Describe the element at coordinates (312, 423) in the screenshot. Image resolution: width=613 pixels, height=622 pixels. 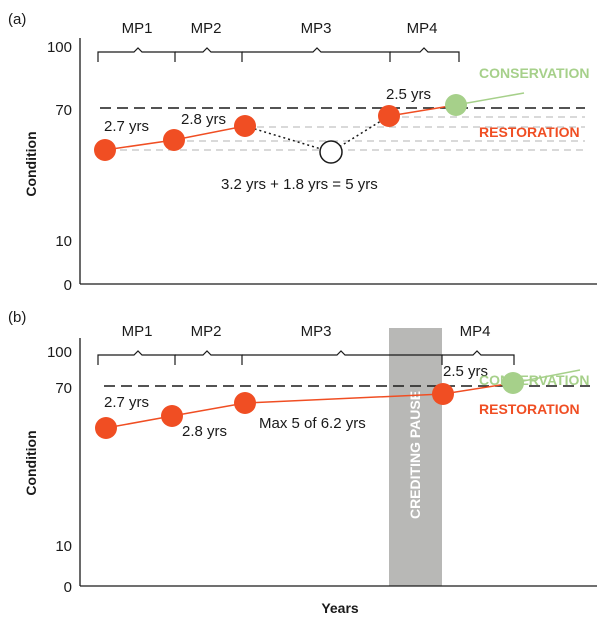
I see `panel-b-max-label: Max 5 of 6.2 yrs` at that location.